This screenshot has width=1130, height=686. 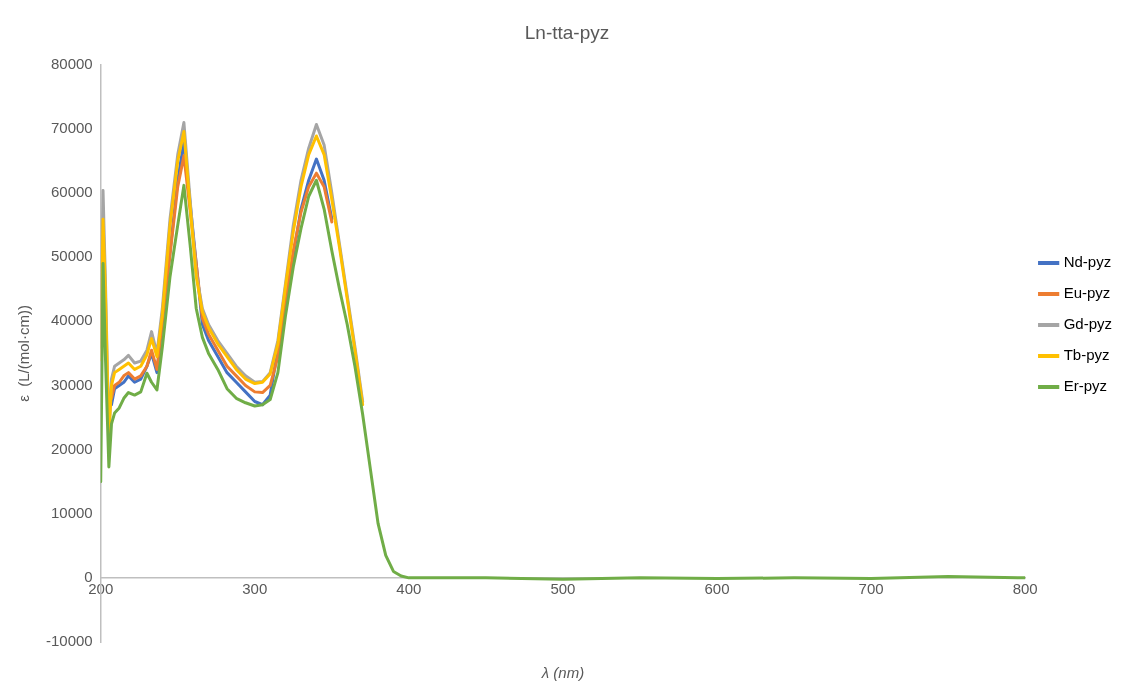 What do you see at coordinates (562, 673) in the screenshot?
I see `x-axis-title: λ (nm)` at bounding box center [562, 673].